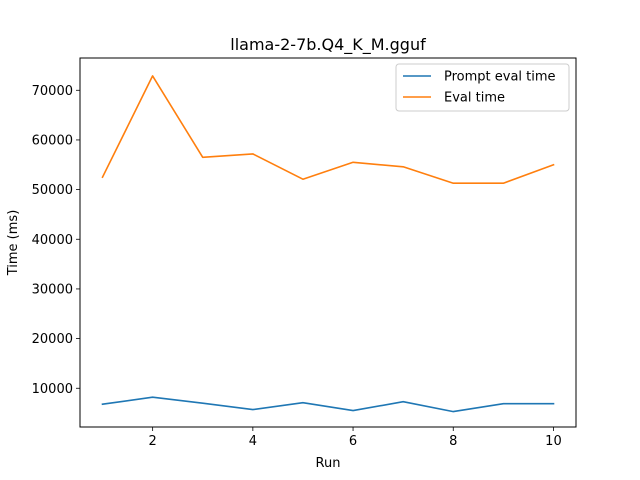 The height and width of the screenshot is (480, 640). What do you see at coordinates (52, 289) in the screenshot?
I see `y-tick-label: 30000` at bounding box center [52, 289].